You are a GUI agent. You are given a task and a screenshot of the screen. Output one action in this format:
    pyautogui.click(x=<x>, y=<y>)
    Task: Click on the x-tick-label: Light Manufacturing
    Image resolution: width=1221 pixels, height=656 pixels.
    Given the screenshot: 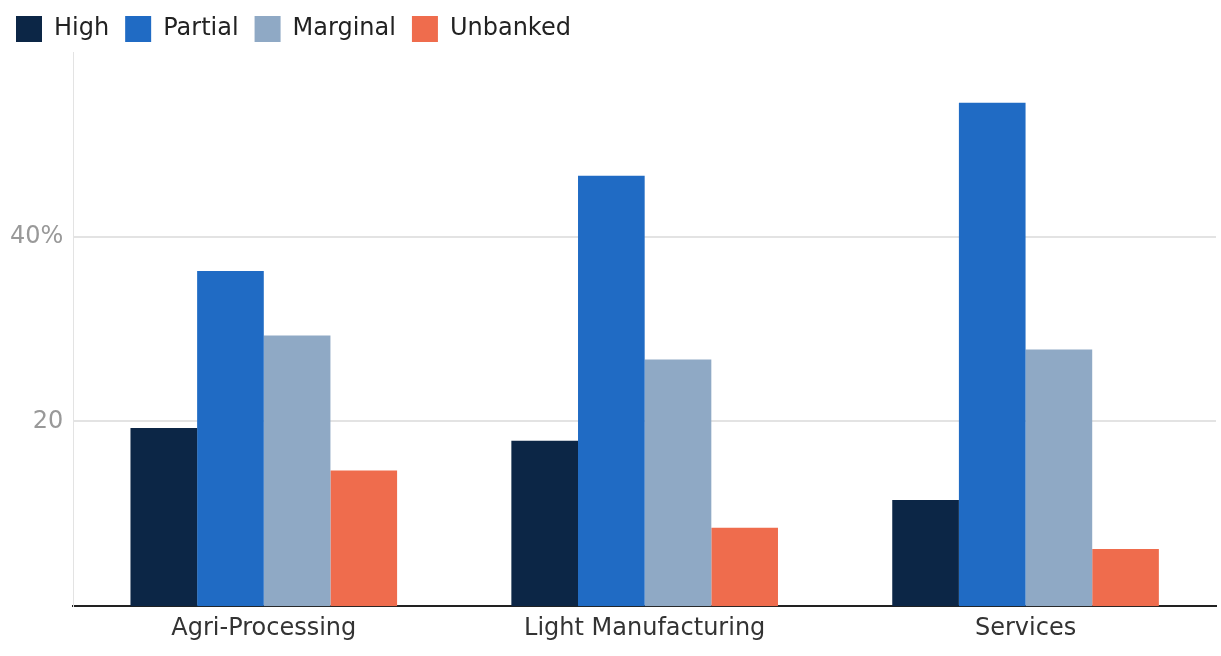 What is the action you would take?
    pyautogui.click(x=645, y=626)
    